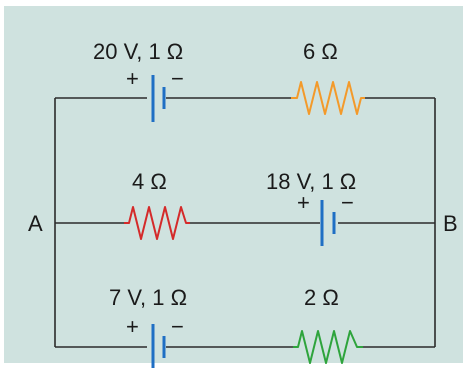 This screenshot has width=467, height=369. What do you see at coordinates (148, 297) in the screenshot?
I see `label-bottom-battery: 7 V, 1 Ω` at bounding box center [148, 297].